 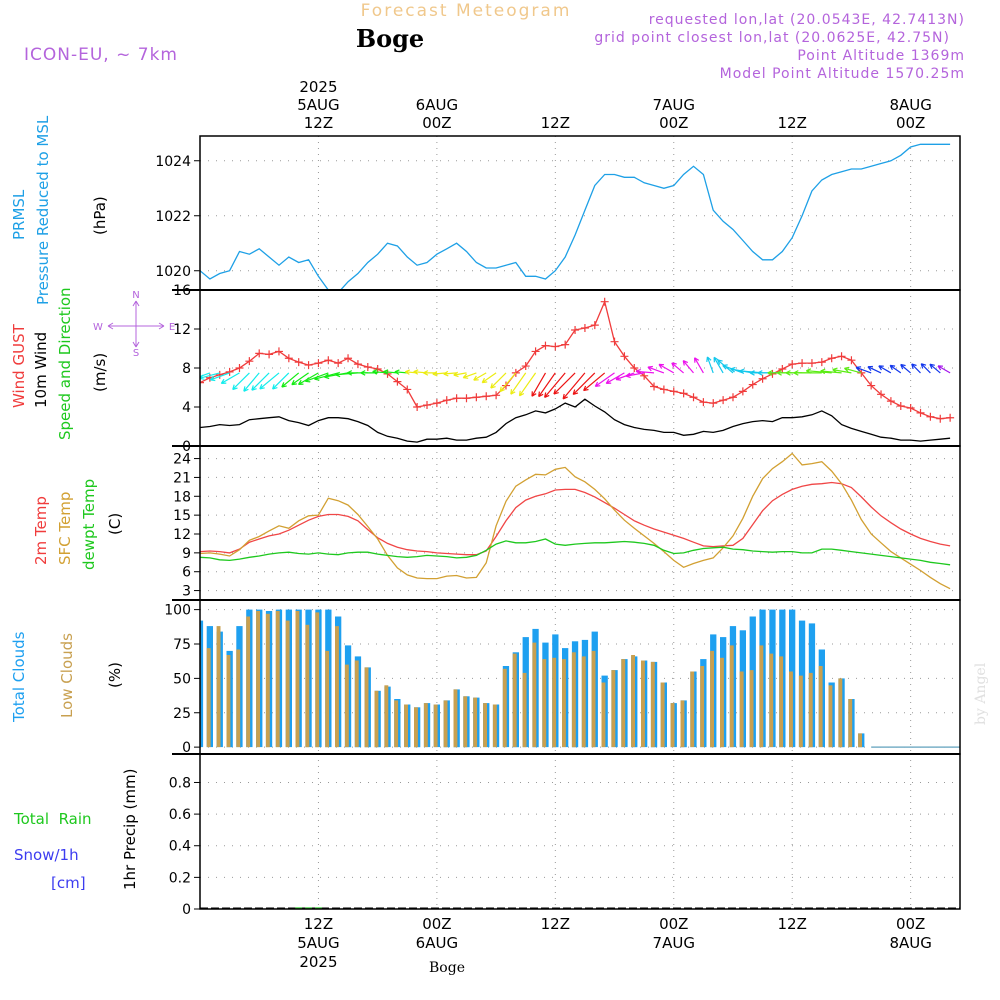 I want to click on y-tick-label: 0, so click(x=186, y=910).